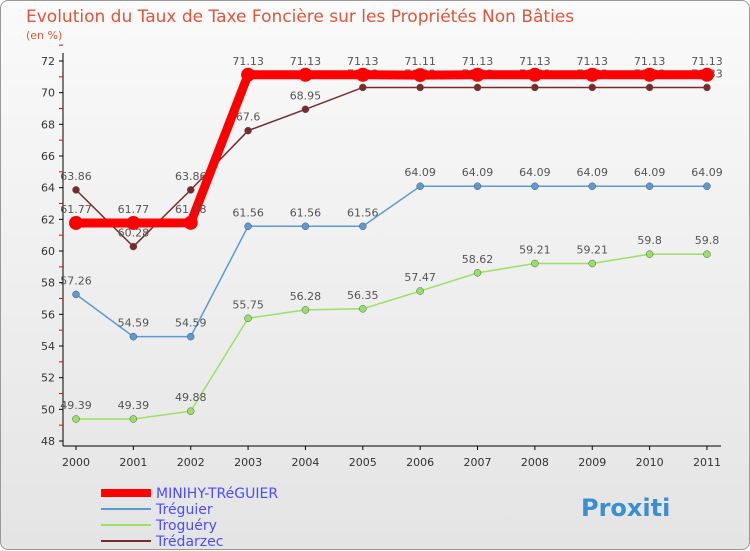 Image resolution: width=750 pixels, height=551 pixels. Describe the element at coordinates (48, 93) in the screenshot. I see `y-tick-label: 70` at that location.